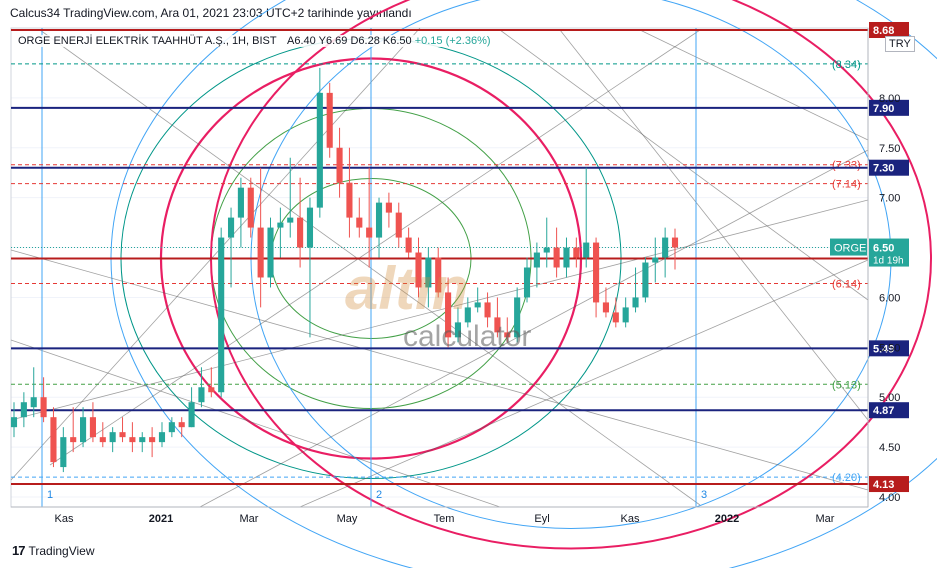 The image size is (937, 568). Describe the element at coordinates (439, 515) in the screenshot. I see `time-axis: Kas 2021 Mar May Tem Eyl Kas 2022 Mar` at that location.